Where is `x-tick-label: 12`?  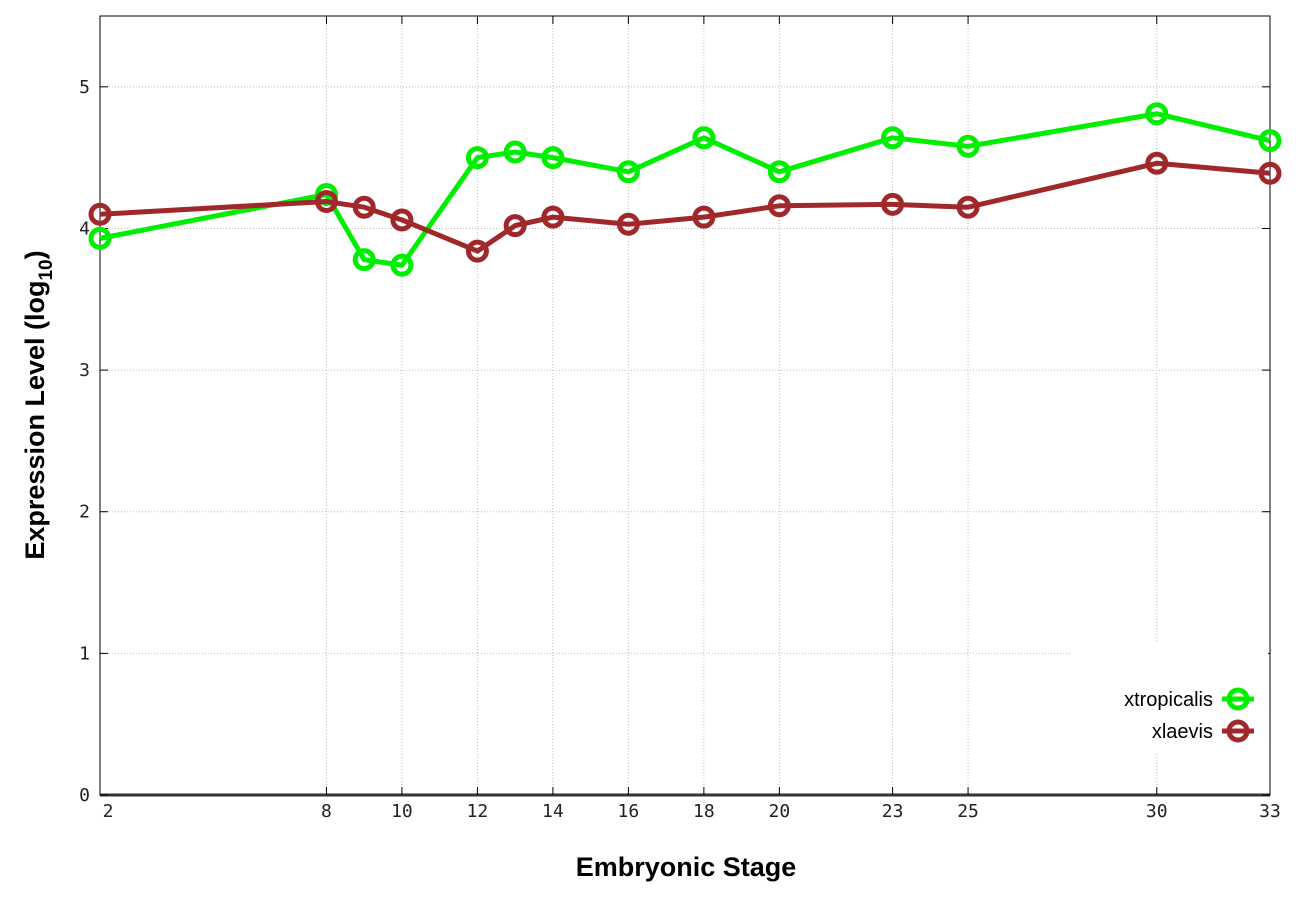 x-tick-label: 12 is located at coordinates (478, 811).